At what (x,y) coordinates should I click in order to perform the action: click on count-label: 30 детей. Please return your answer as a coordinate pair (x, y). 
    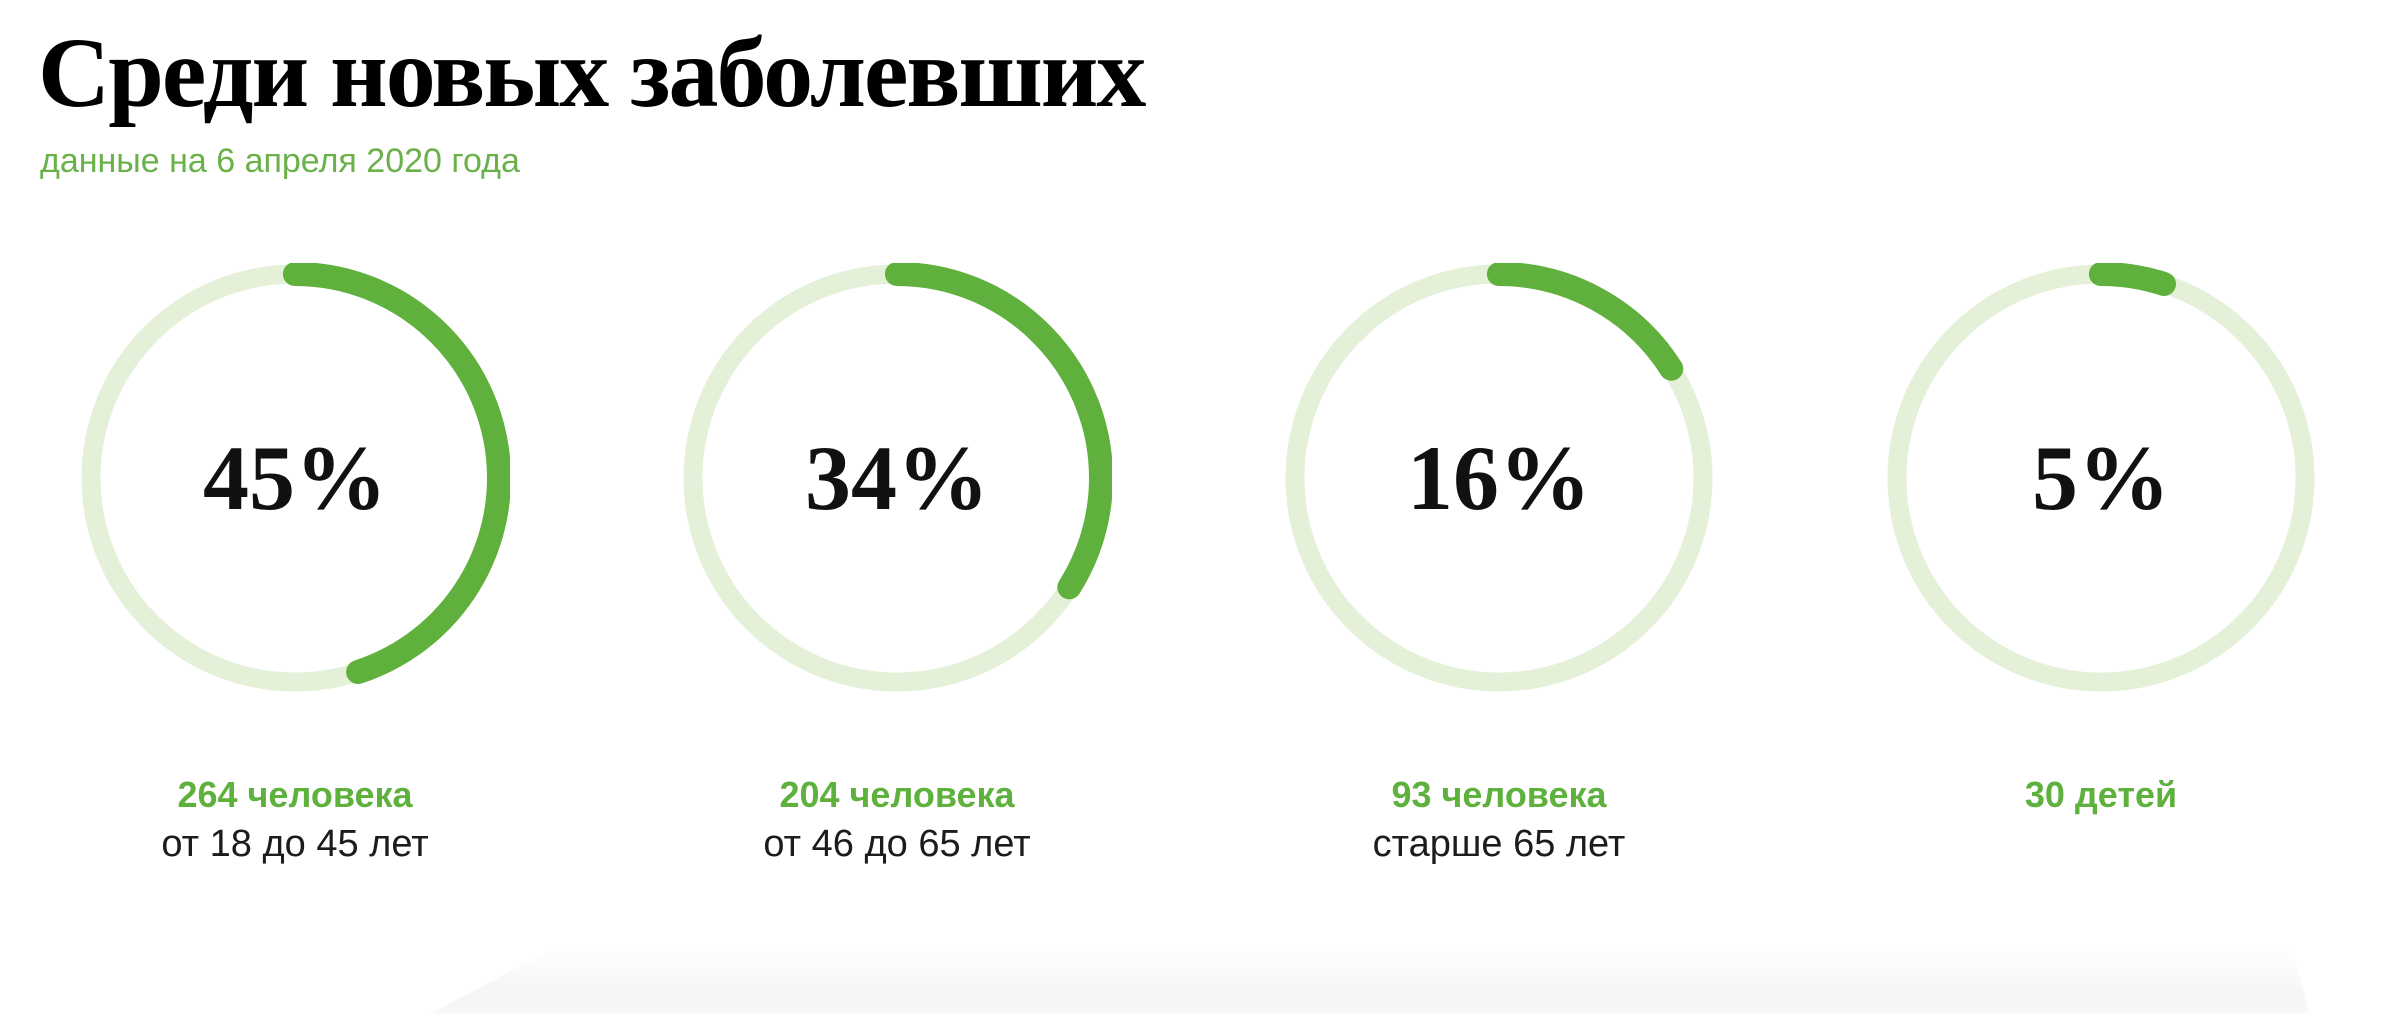
    Looking at the image, I should click on (2101, 794).